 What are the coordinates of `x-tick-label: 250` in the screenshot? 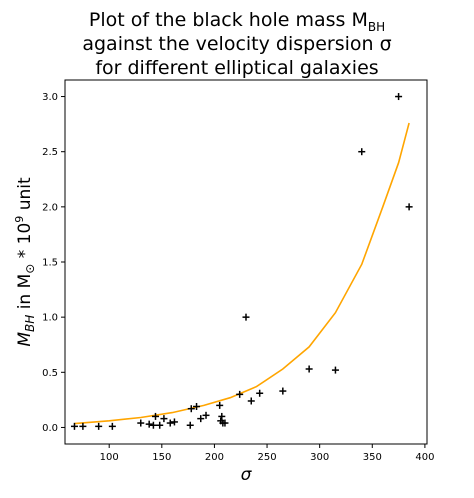 It's located at (266, 457).